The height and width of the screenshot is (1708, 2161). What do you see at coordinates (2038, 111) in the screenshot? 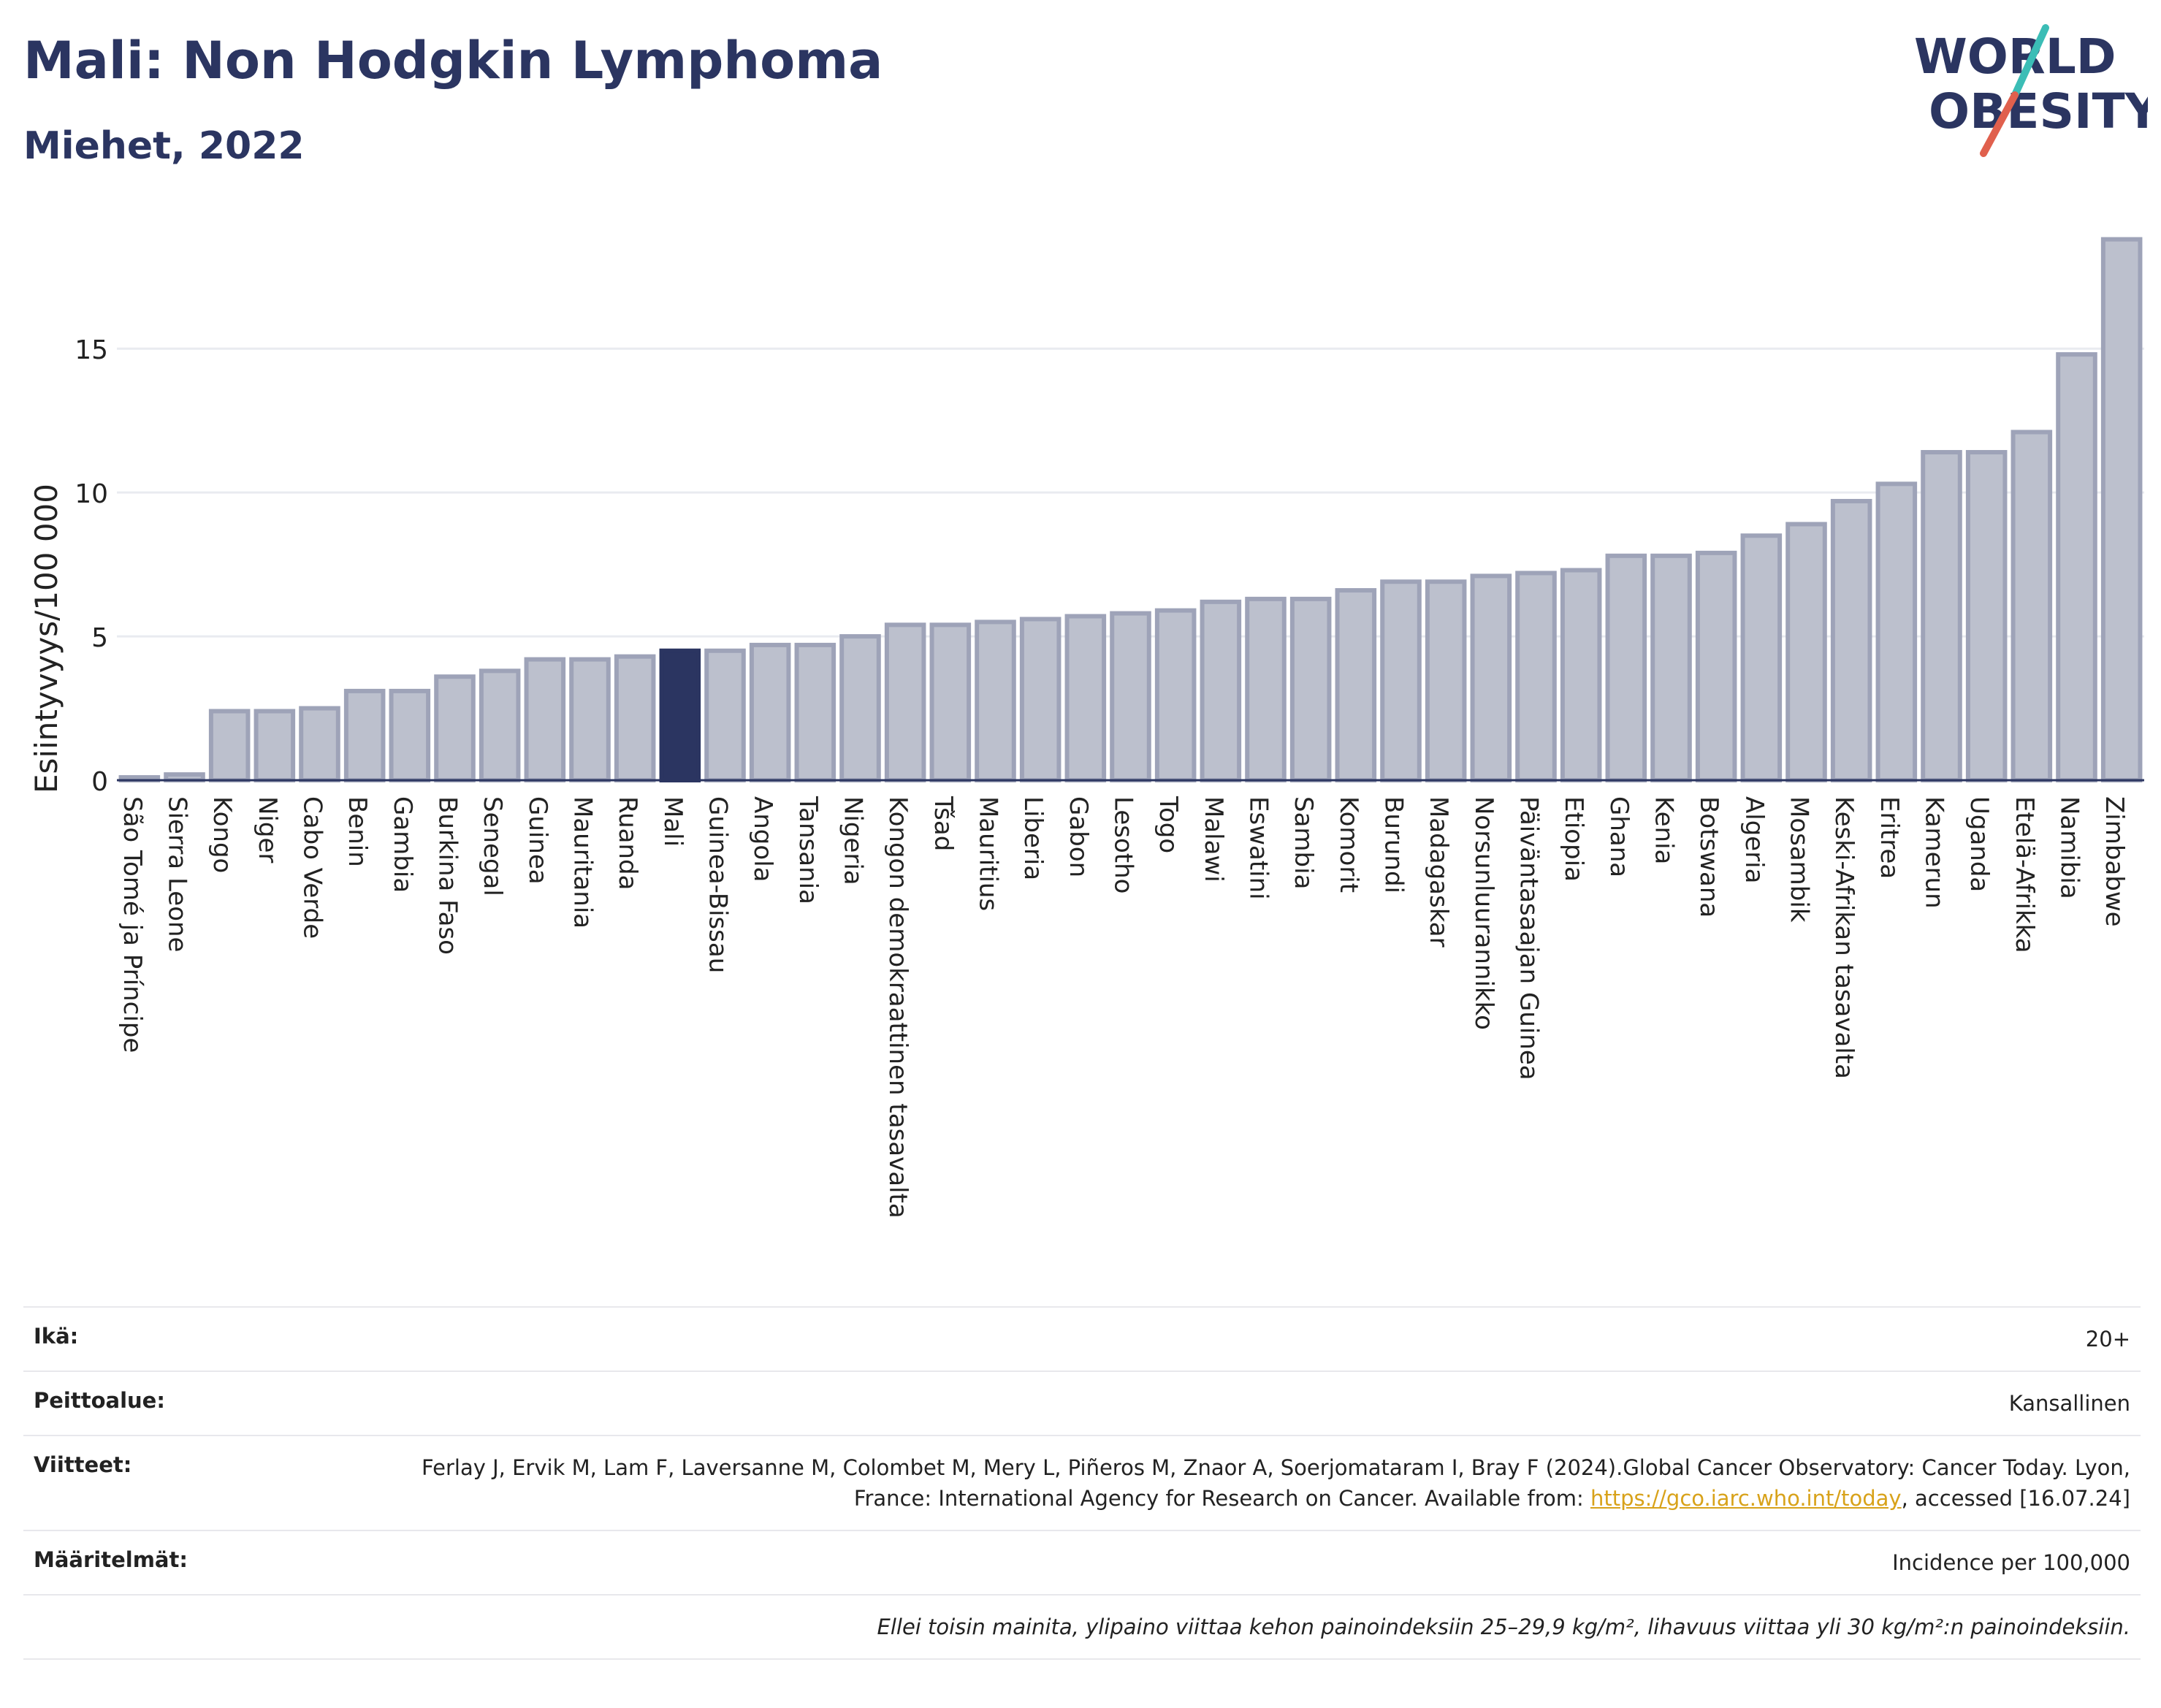
I see `logo-line2: OBESITY` at bounding box center [2038, 111].